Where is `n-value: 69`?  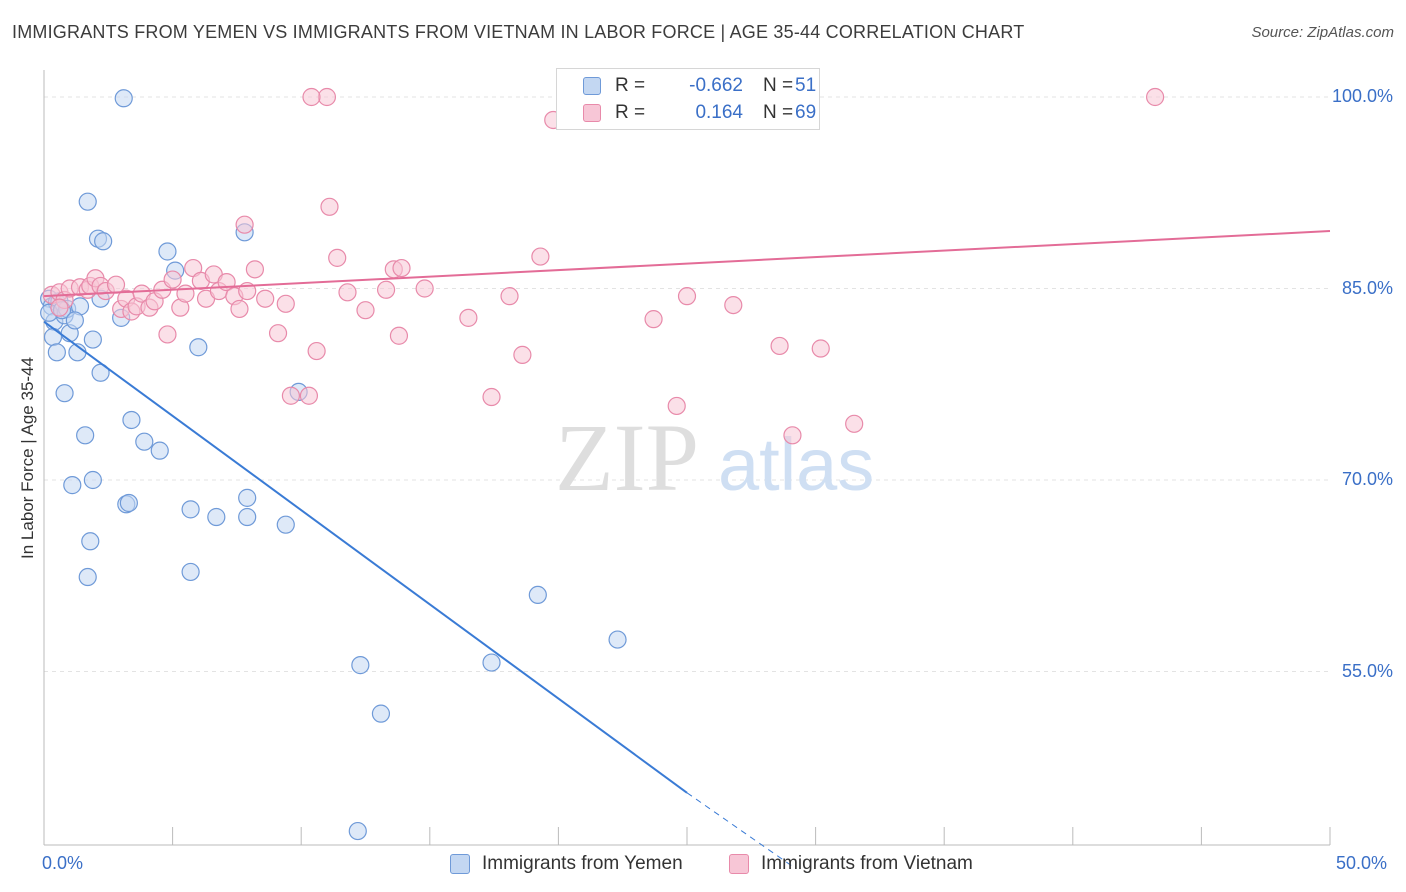 n-value: 69 is located at coordinates (806, 112).